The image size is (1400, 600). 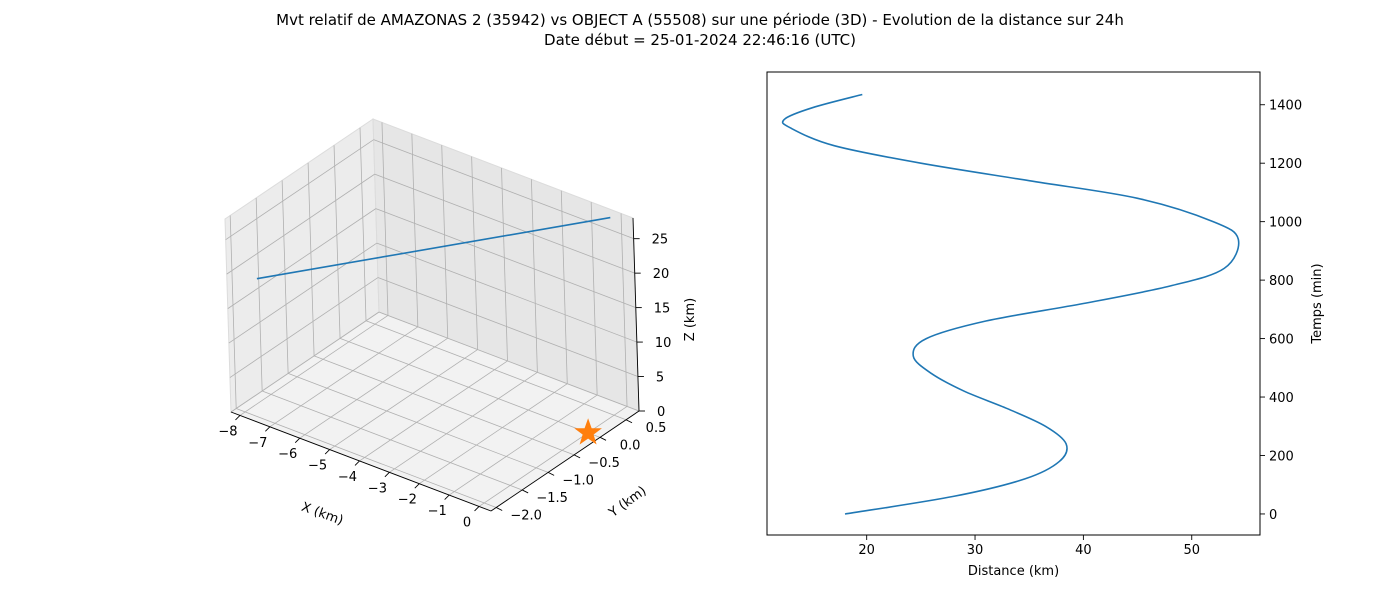 I want to click on y-tick-label: 600, so click(x=1281, y=340).